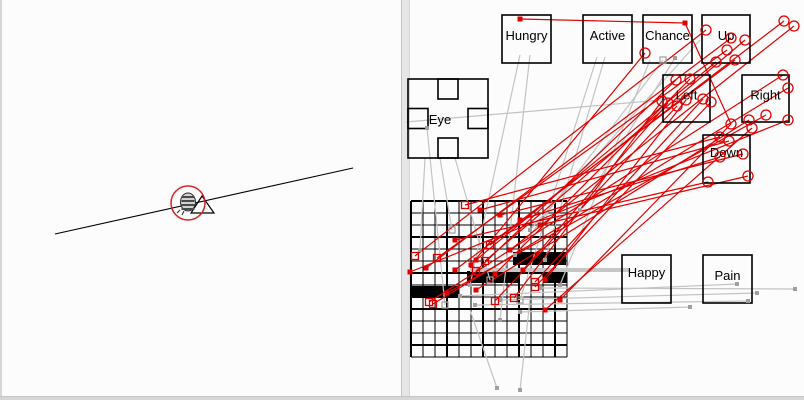  Describe the element at coordinates (527, 35) in the screenshot. I see `node-label-hungry: Hungry` at that location.